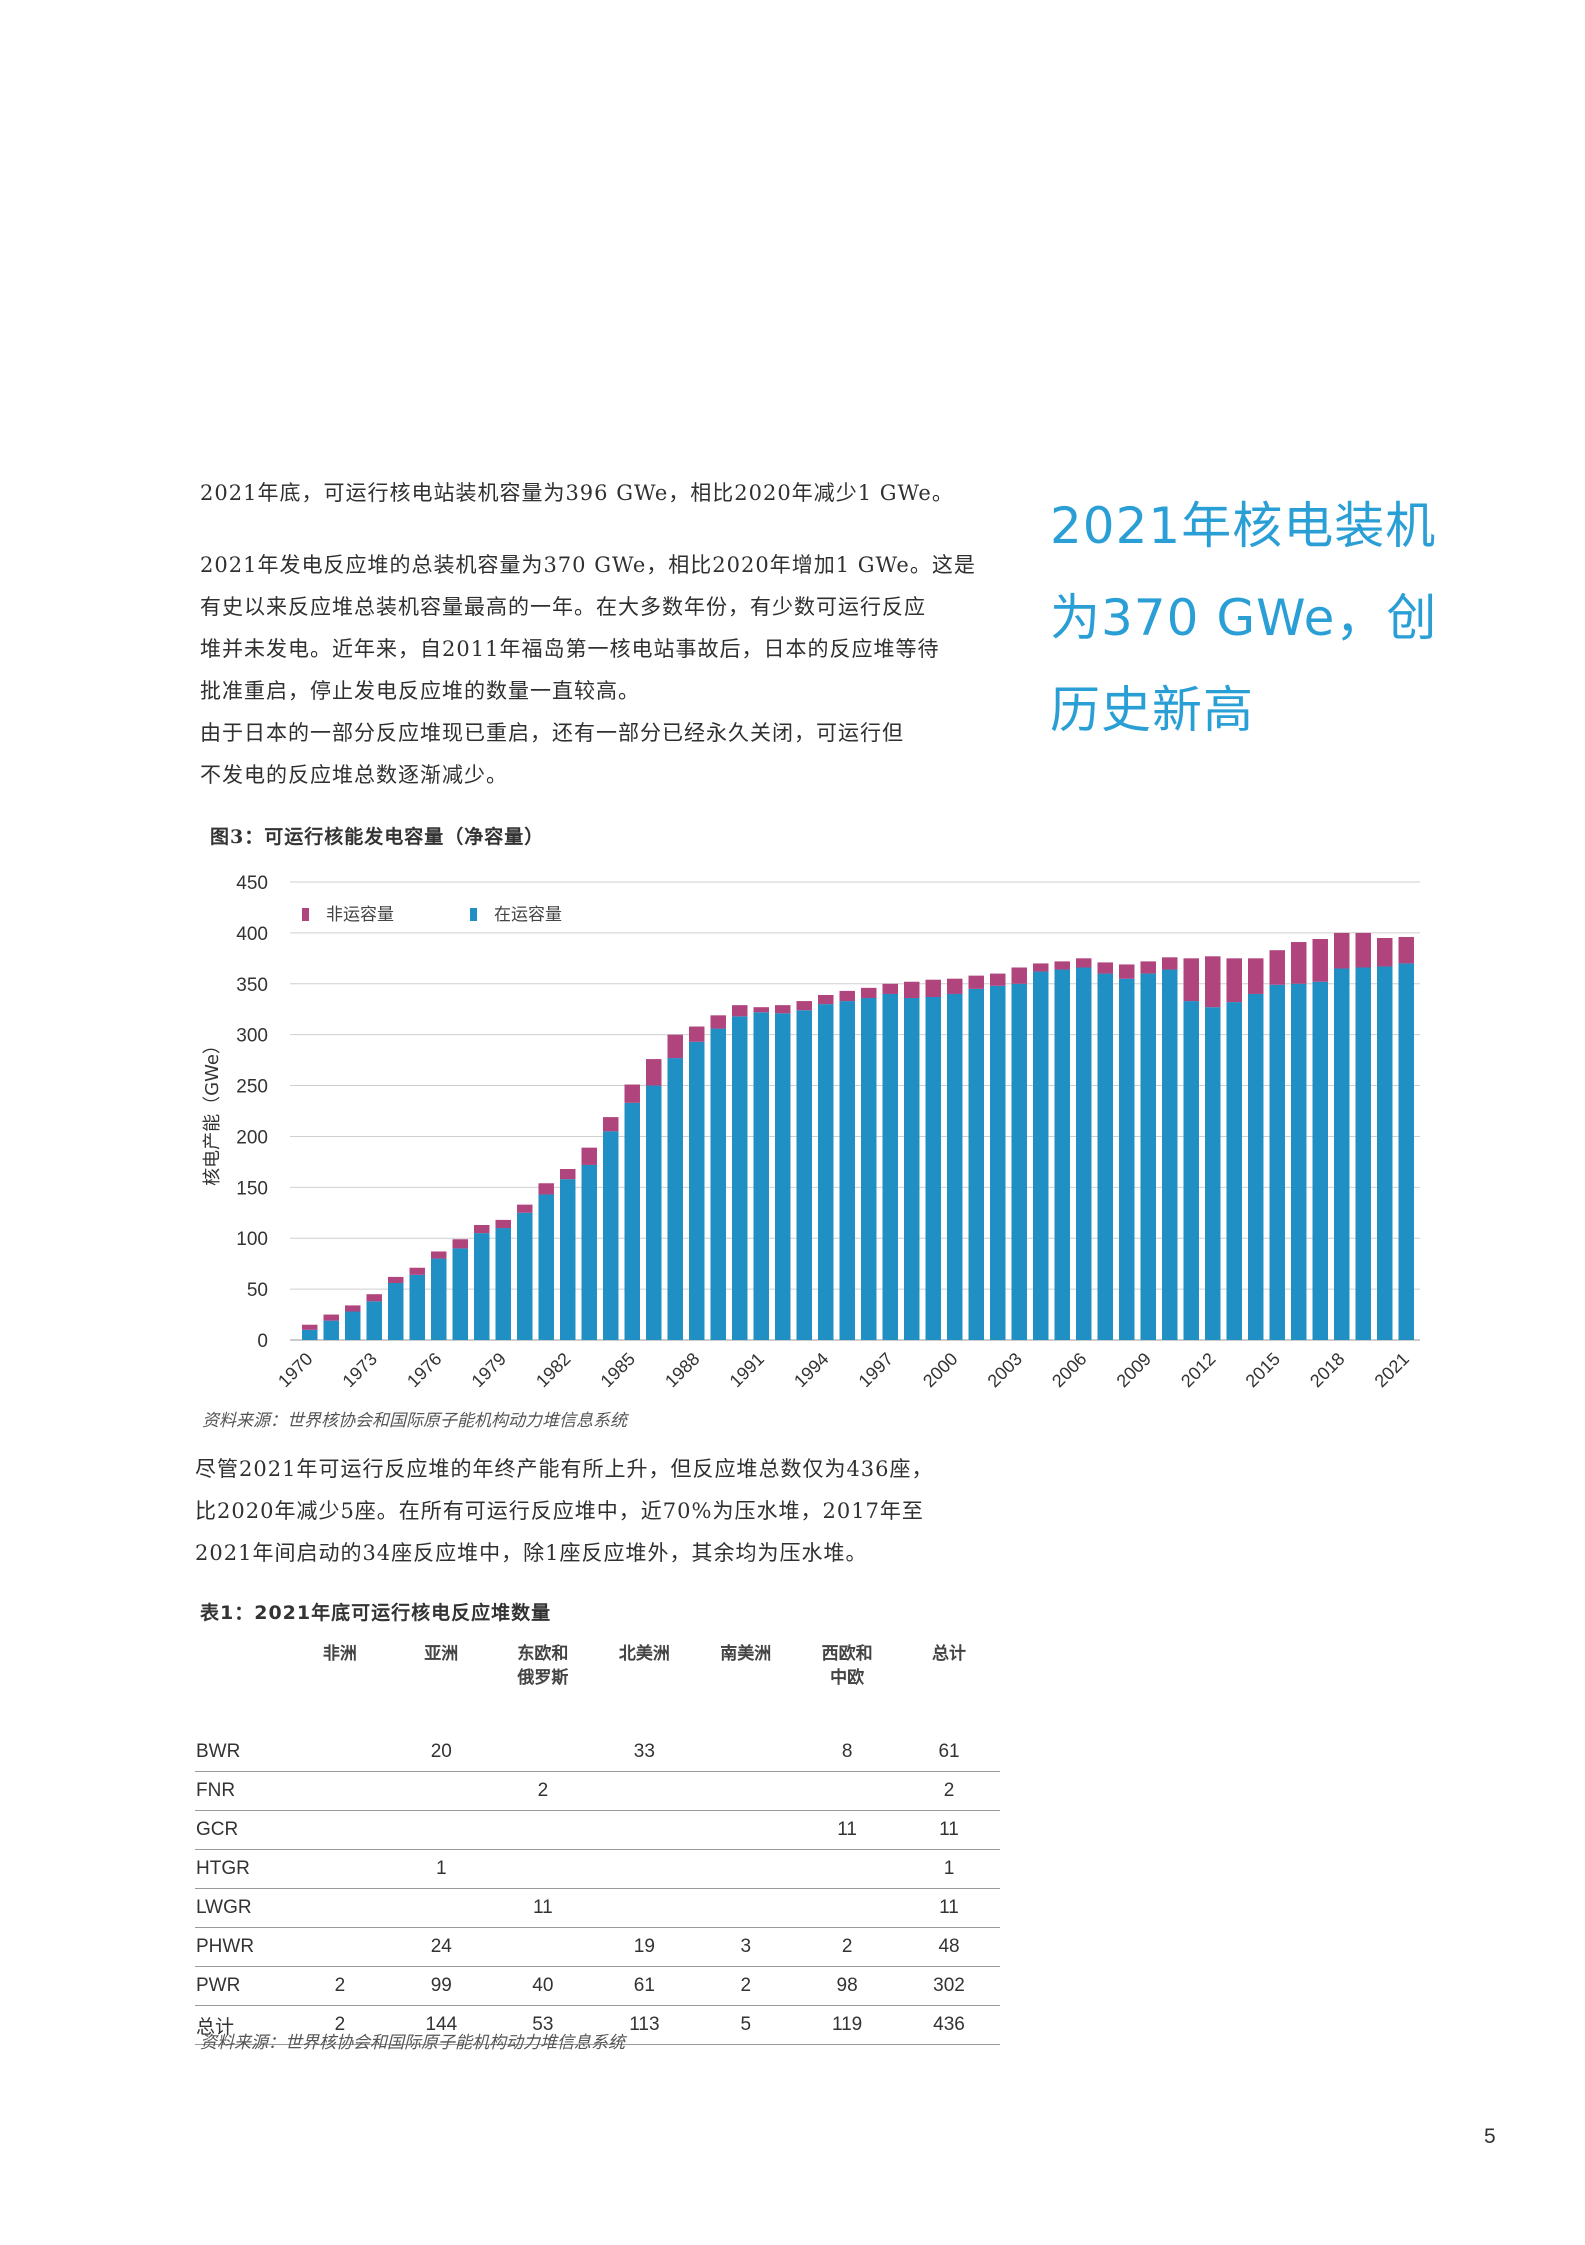 The width and height of the screenshot is (1585, 2245). What do you see at coordinates (949, 1986) in the screenshot?
I see `table-cell: 302` at bounding box center [949, 1986].